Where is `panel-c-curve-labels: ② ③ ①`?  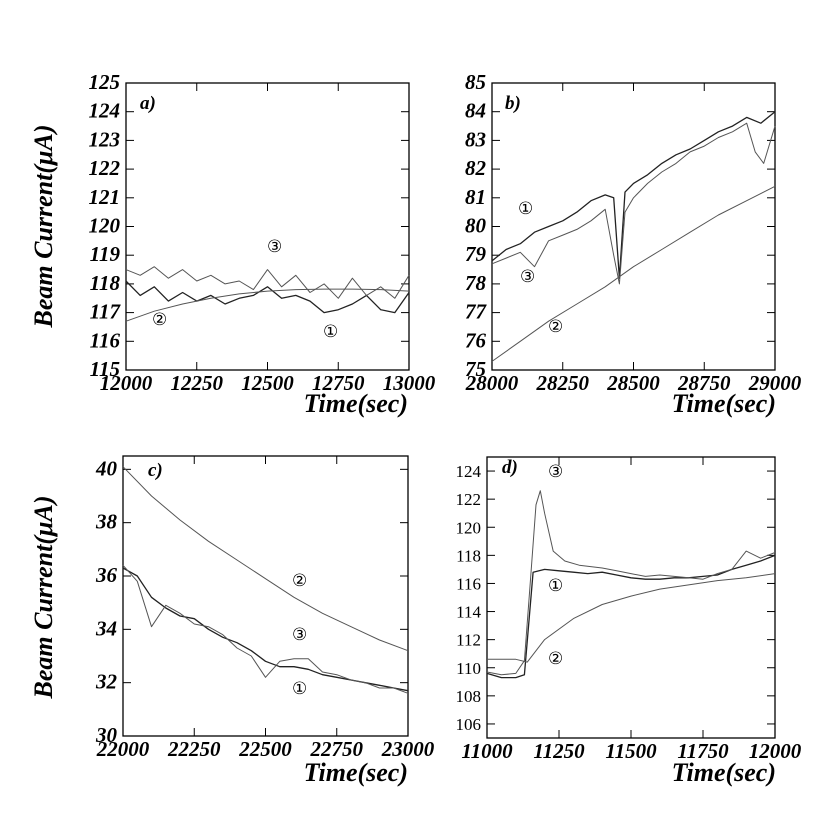 panel-c-curve-labels: ② ③ ① is located at coordinates (299, 635).